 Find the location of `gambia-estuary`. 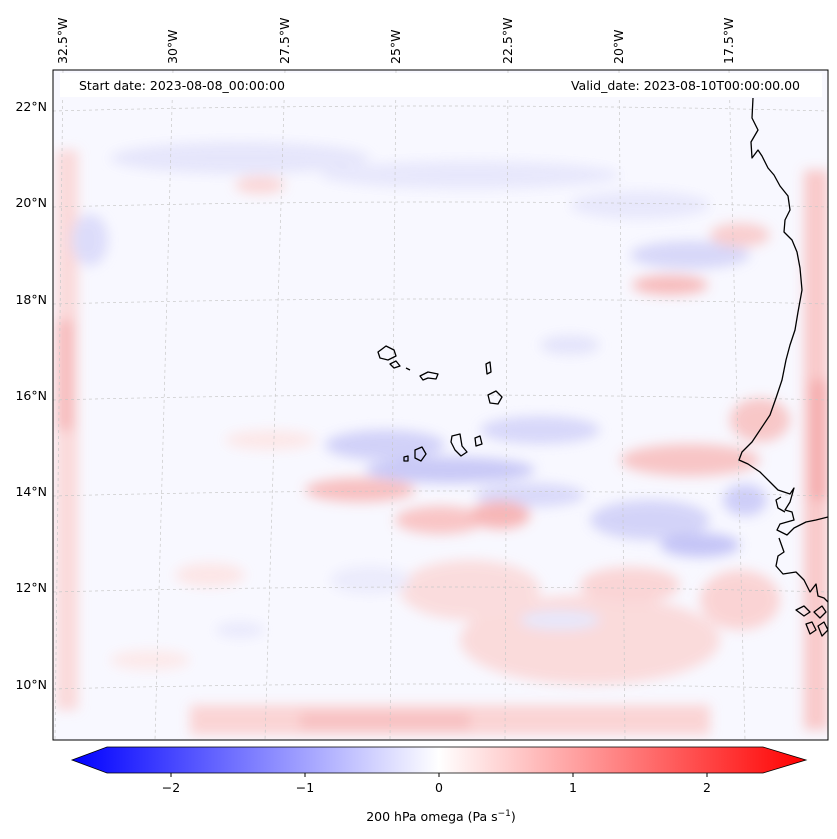

gambia-estuary is located at coordinates (780, 504).